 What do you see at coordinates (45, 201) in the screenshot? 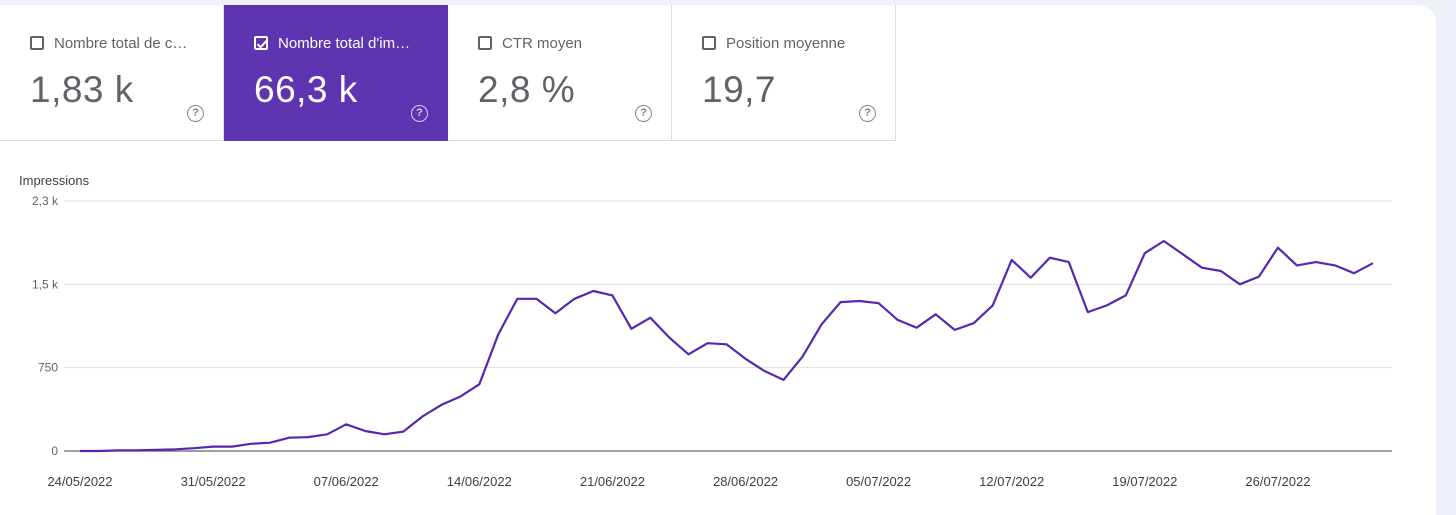
I see `y-tick-label: 2,3 k` at bounding box center [45, 201].